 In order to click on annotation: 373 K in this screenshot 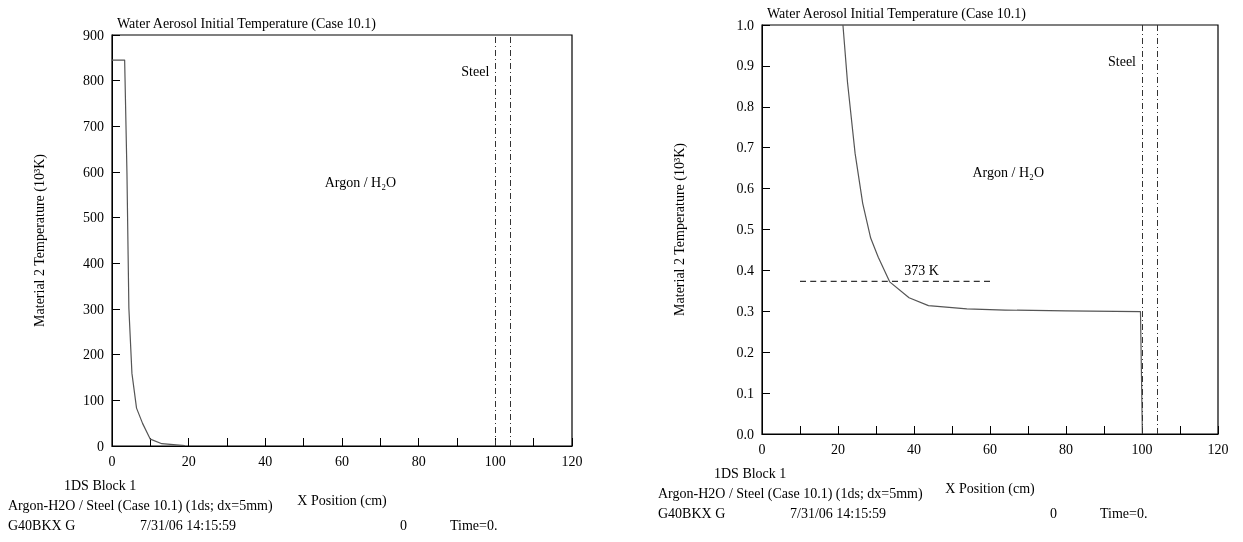, I will do `click(921, 270)`.